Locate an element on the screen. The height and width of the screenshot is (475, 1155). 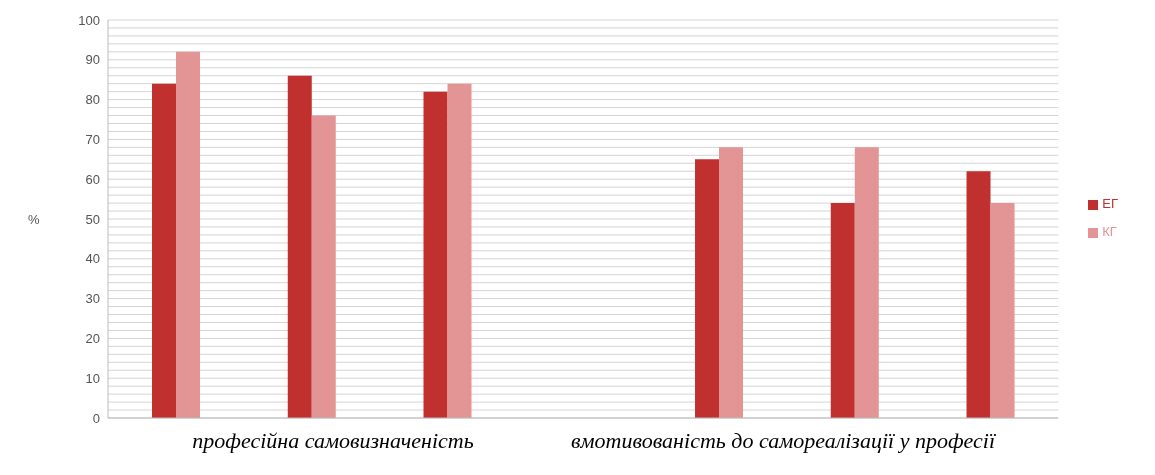
y-axis-title: % is located at coordinates (34, 219).